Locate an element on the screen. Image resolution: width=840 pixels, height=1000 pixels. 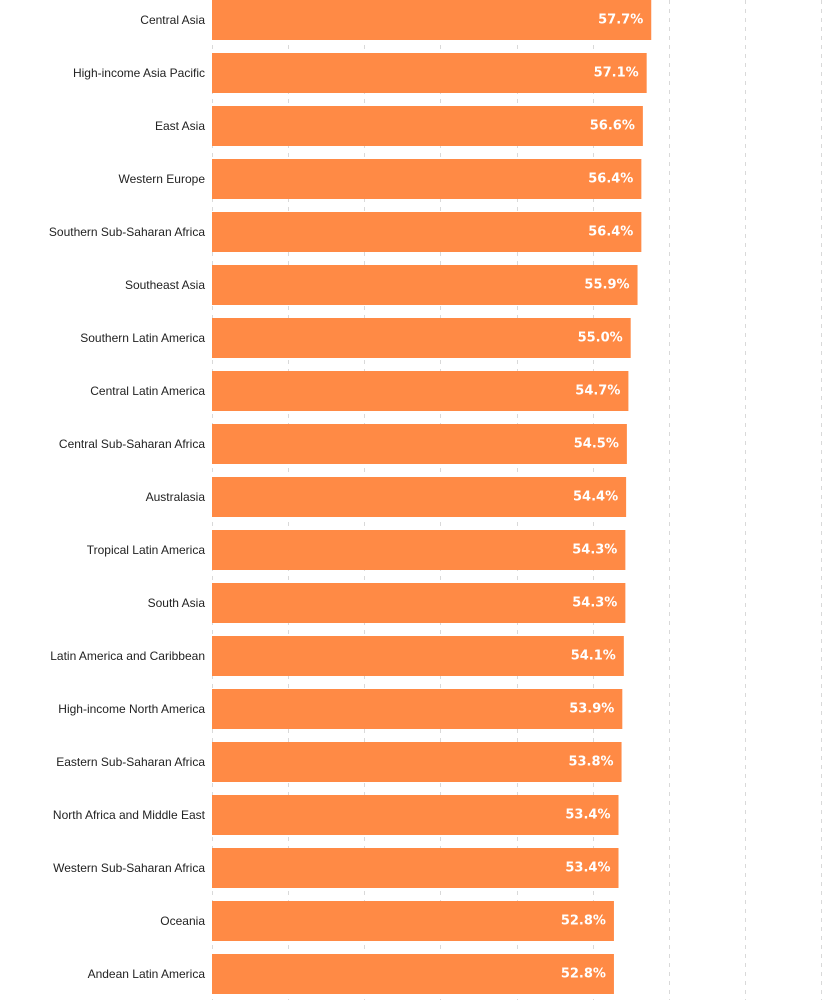
category-label: Western Sub-Saharan Africa is located at coordinates (129, 868).